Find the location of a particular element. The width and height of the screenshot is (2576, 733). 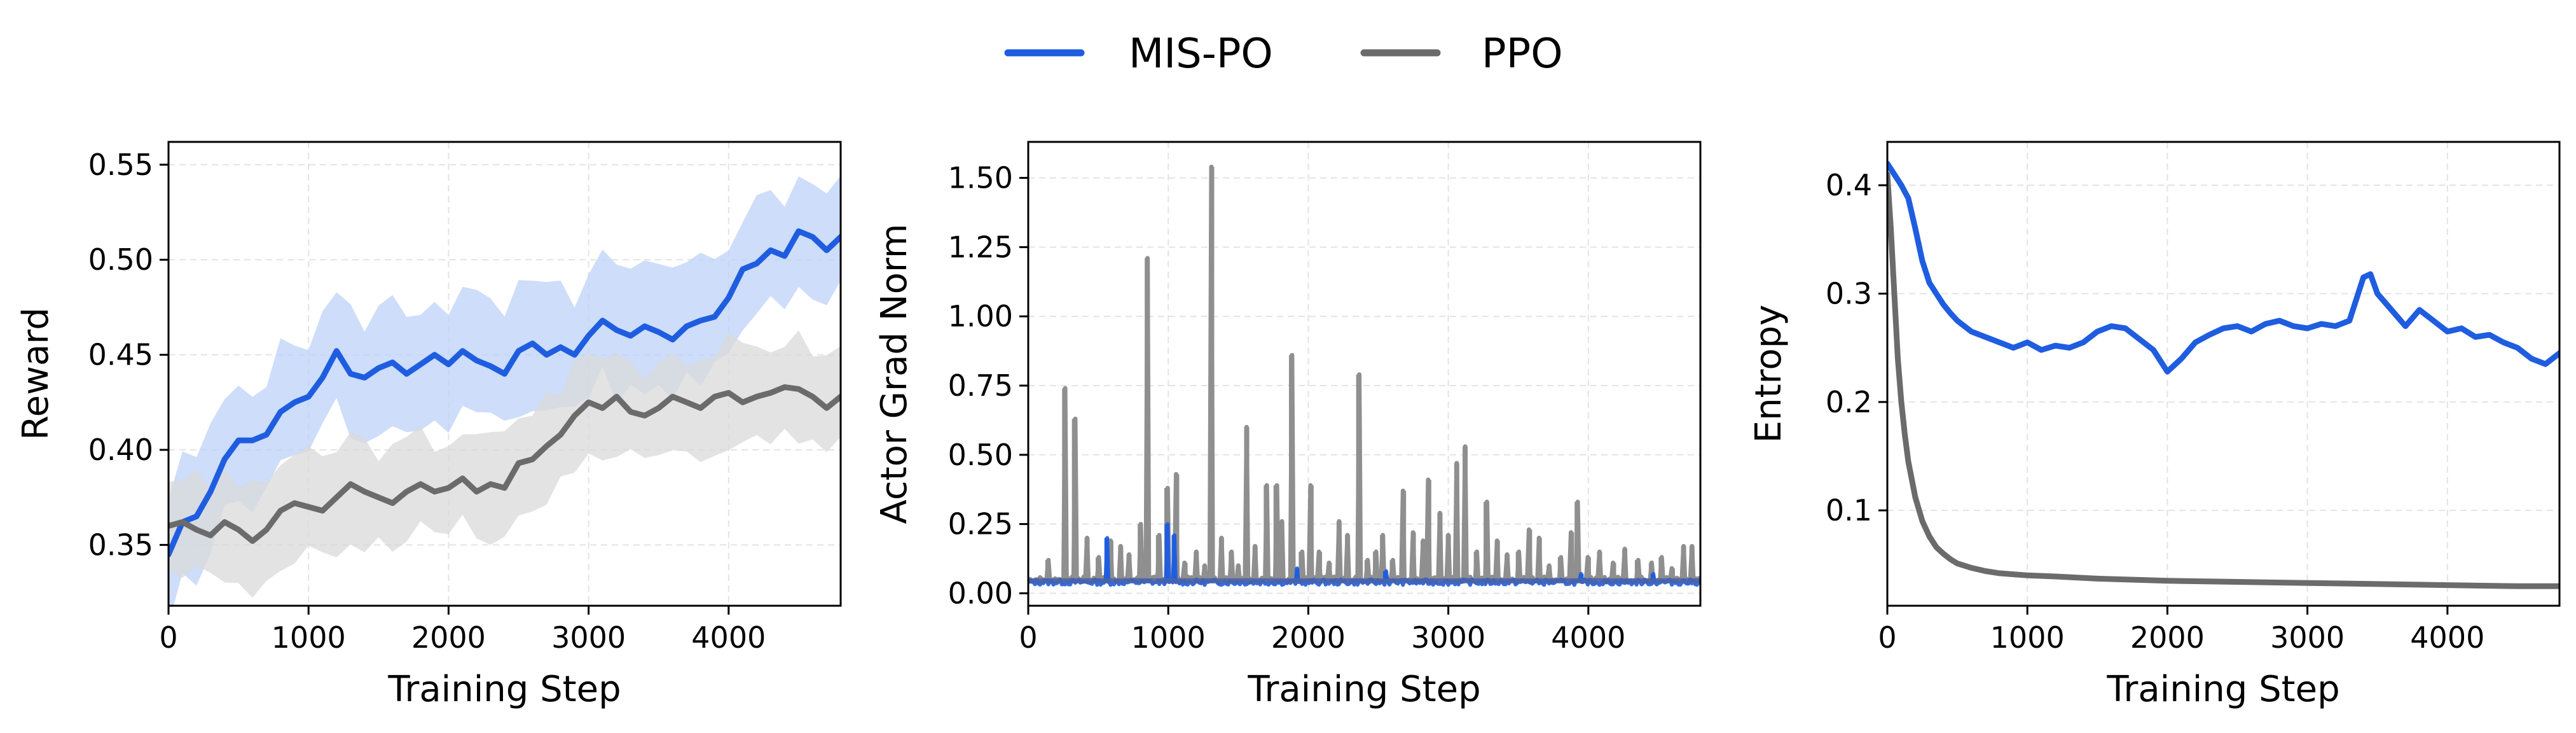

y-tick-label: 0.55 is located at coordinates (120, 165).